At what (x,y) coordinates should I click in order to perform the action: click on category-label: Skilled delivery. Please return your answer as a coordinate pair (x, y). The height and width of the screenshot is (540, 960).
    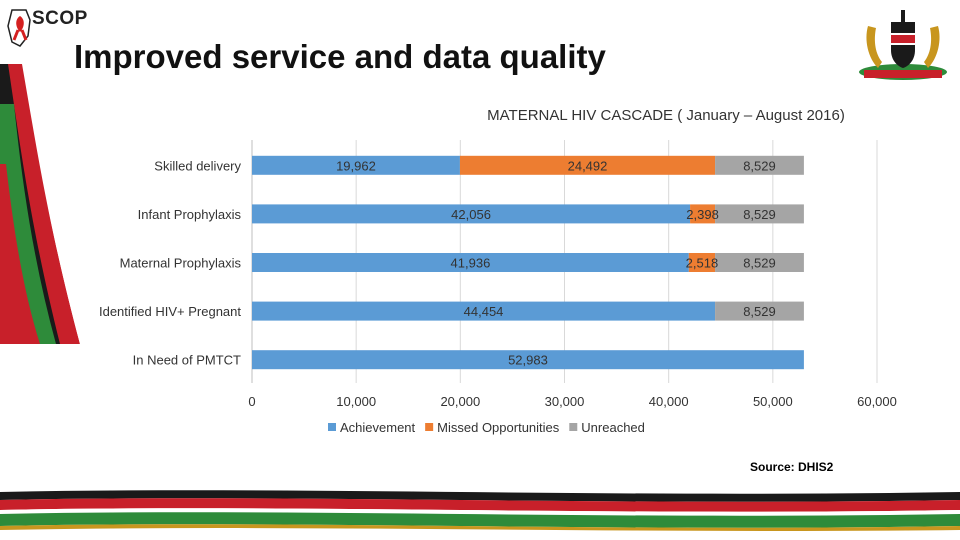
    Looking at the image, I should click on (197, 165).